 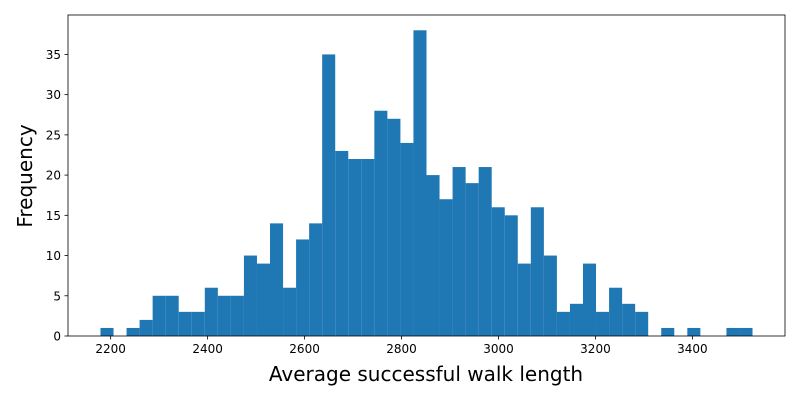 I want to click on x-tick-label: 3200, so click(x=595, y=349).